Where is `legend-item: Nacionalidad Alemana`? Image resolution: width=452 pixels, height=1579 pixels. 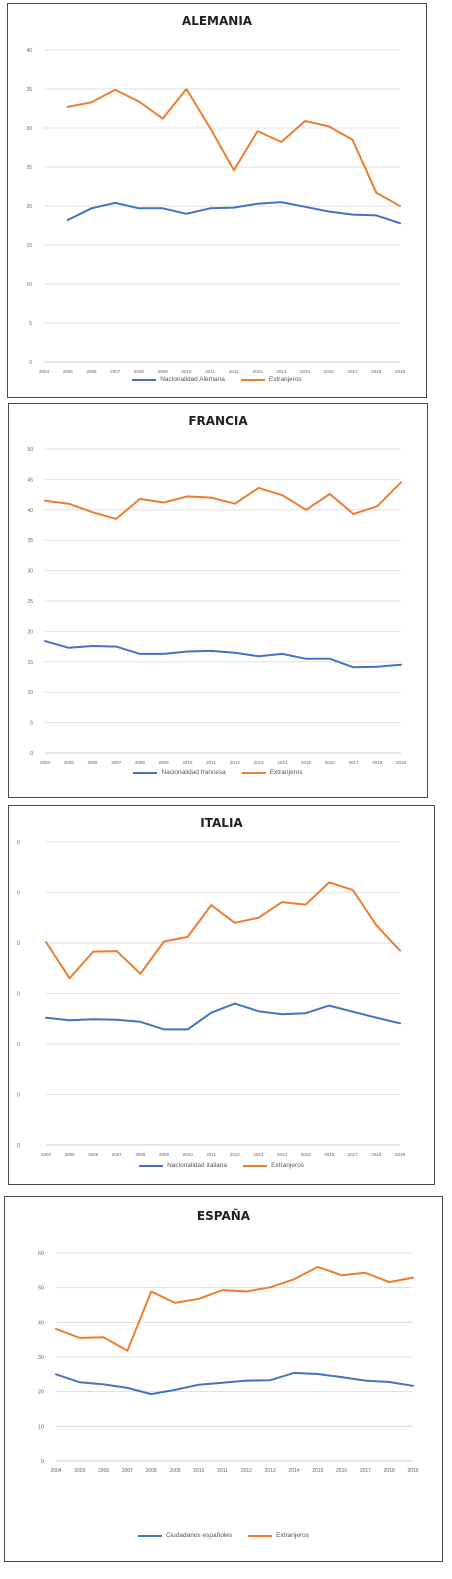 legend-item: Nacionalidad Alemana is located at coordinates (178, 379).